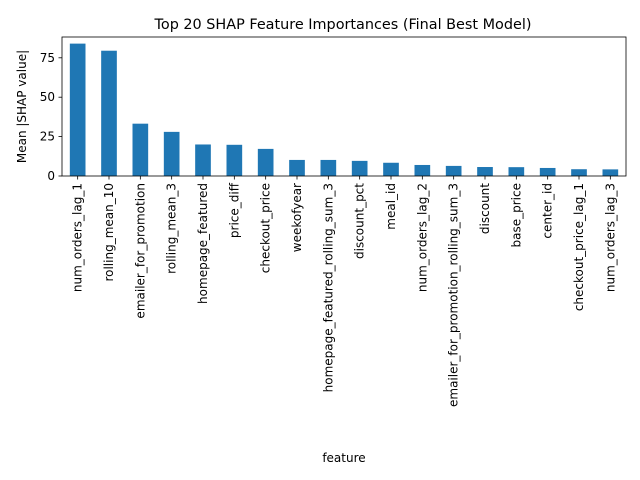 This screenshot has width=640, height=480. What do you see at coordinates (579, 247) in the screenshot?
I see `x-tick-label: checkout_price_lag_1` at bounding box center [579, 247].